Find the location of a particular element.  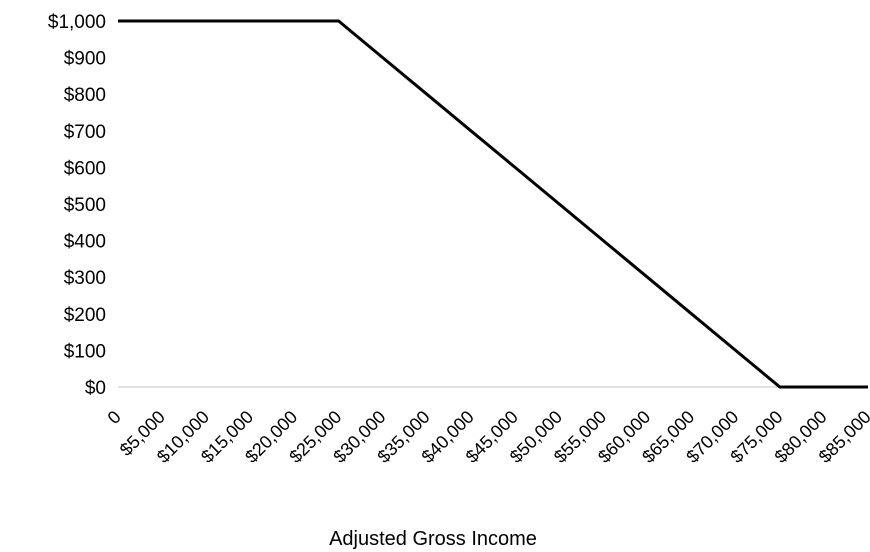

x-tick-label: 0 is located at coordinates (114, 417).